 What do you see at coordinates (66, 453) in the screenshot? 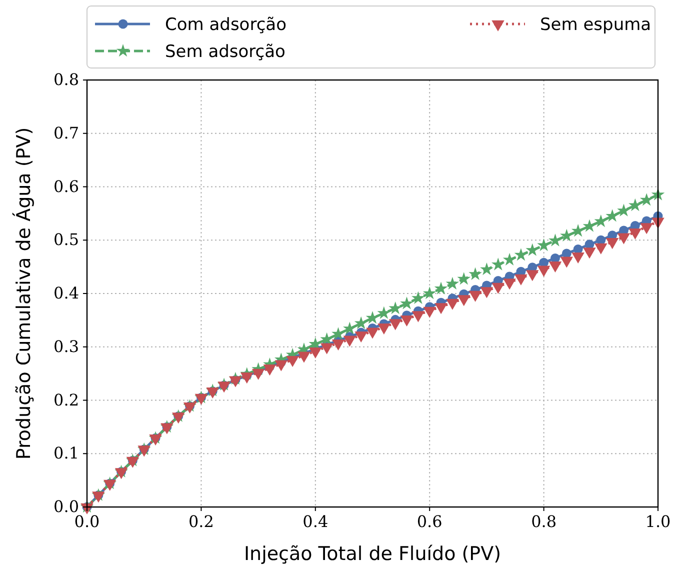
I see `y-tick-label: 0.1` at bounding box center [66, 453].